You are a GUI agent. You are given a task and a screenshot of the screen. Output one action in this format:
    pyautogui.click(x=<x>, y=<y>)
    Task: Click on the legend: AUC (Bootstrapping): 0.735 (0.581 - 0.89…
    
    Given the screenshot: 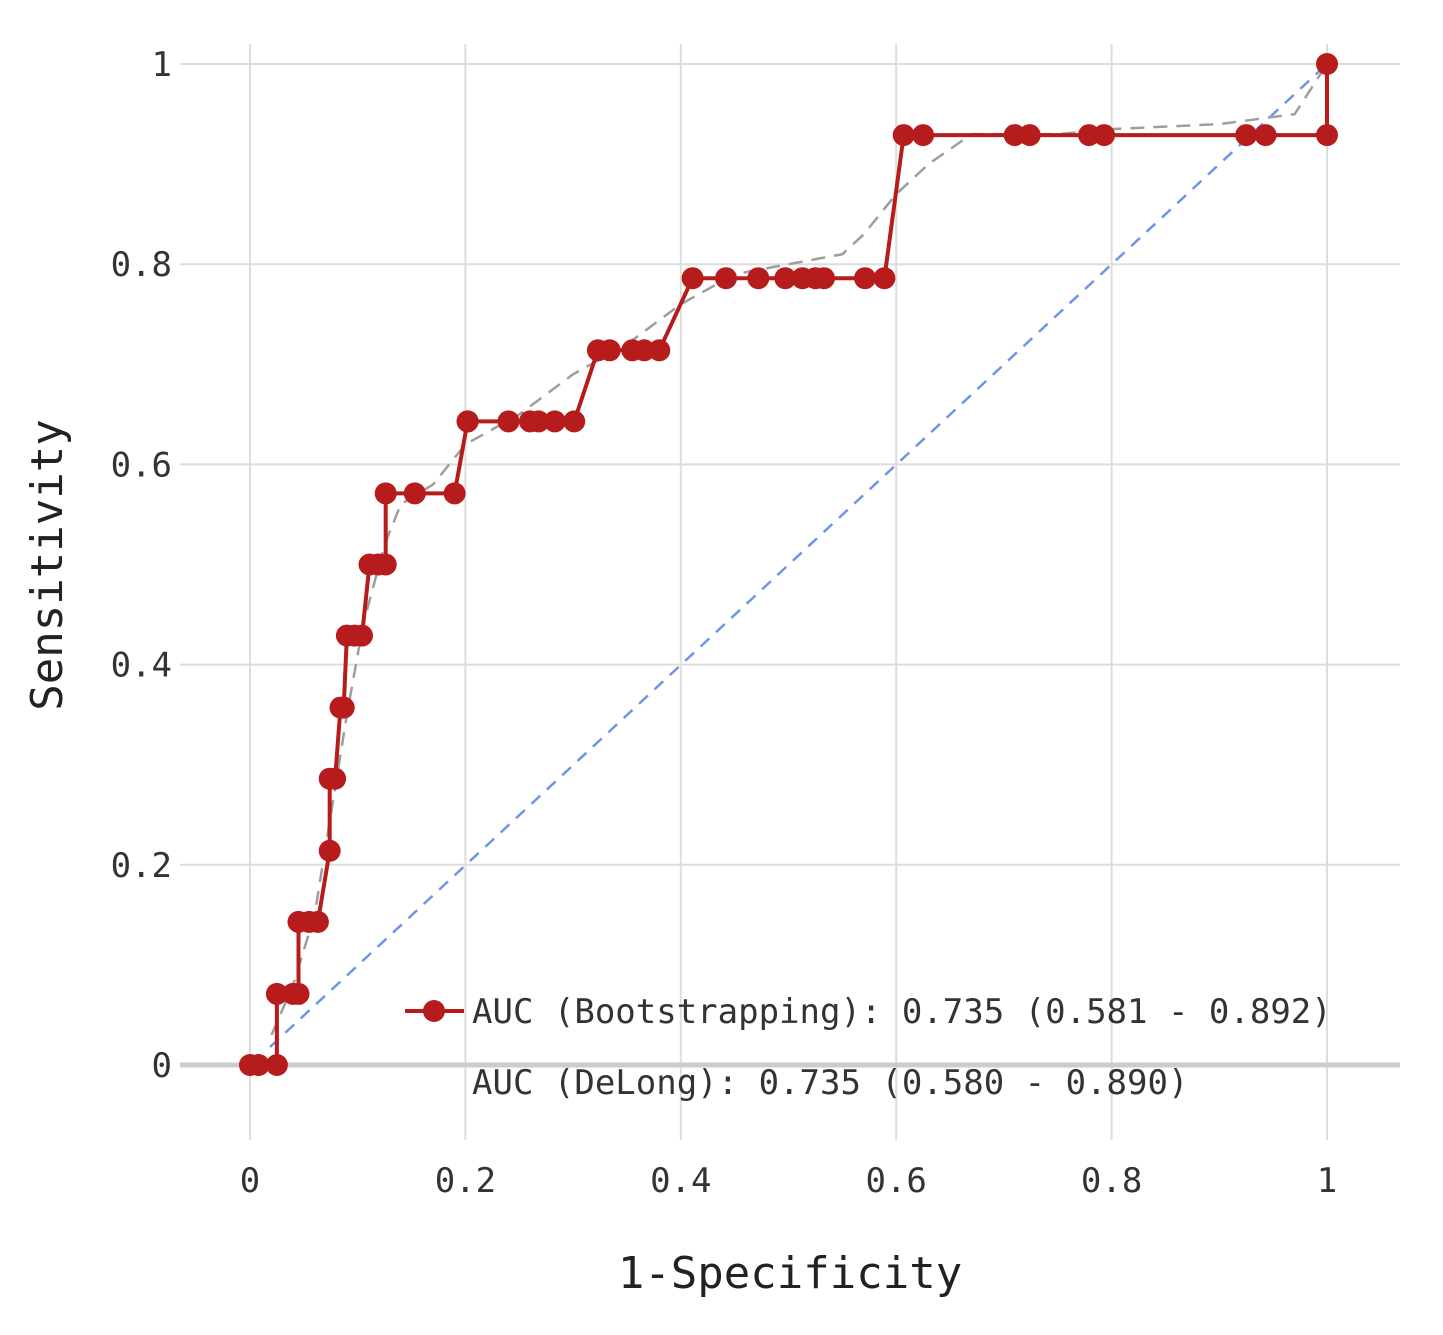 What is the action you would take?
    pyautogui.click(x=868, y=1047)
    